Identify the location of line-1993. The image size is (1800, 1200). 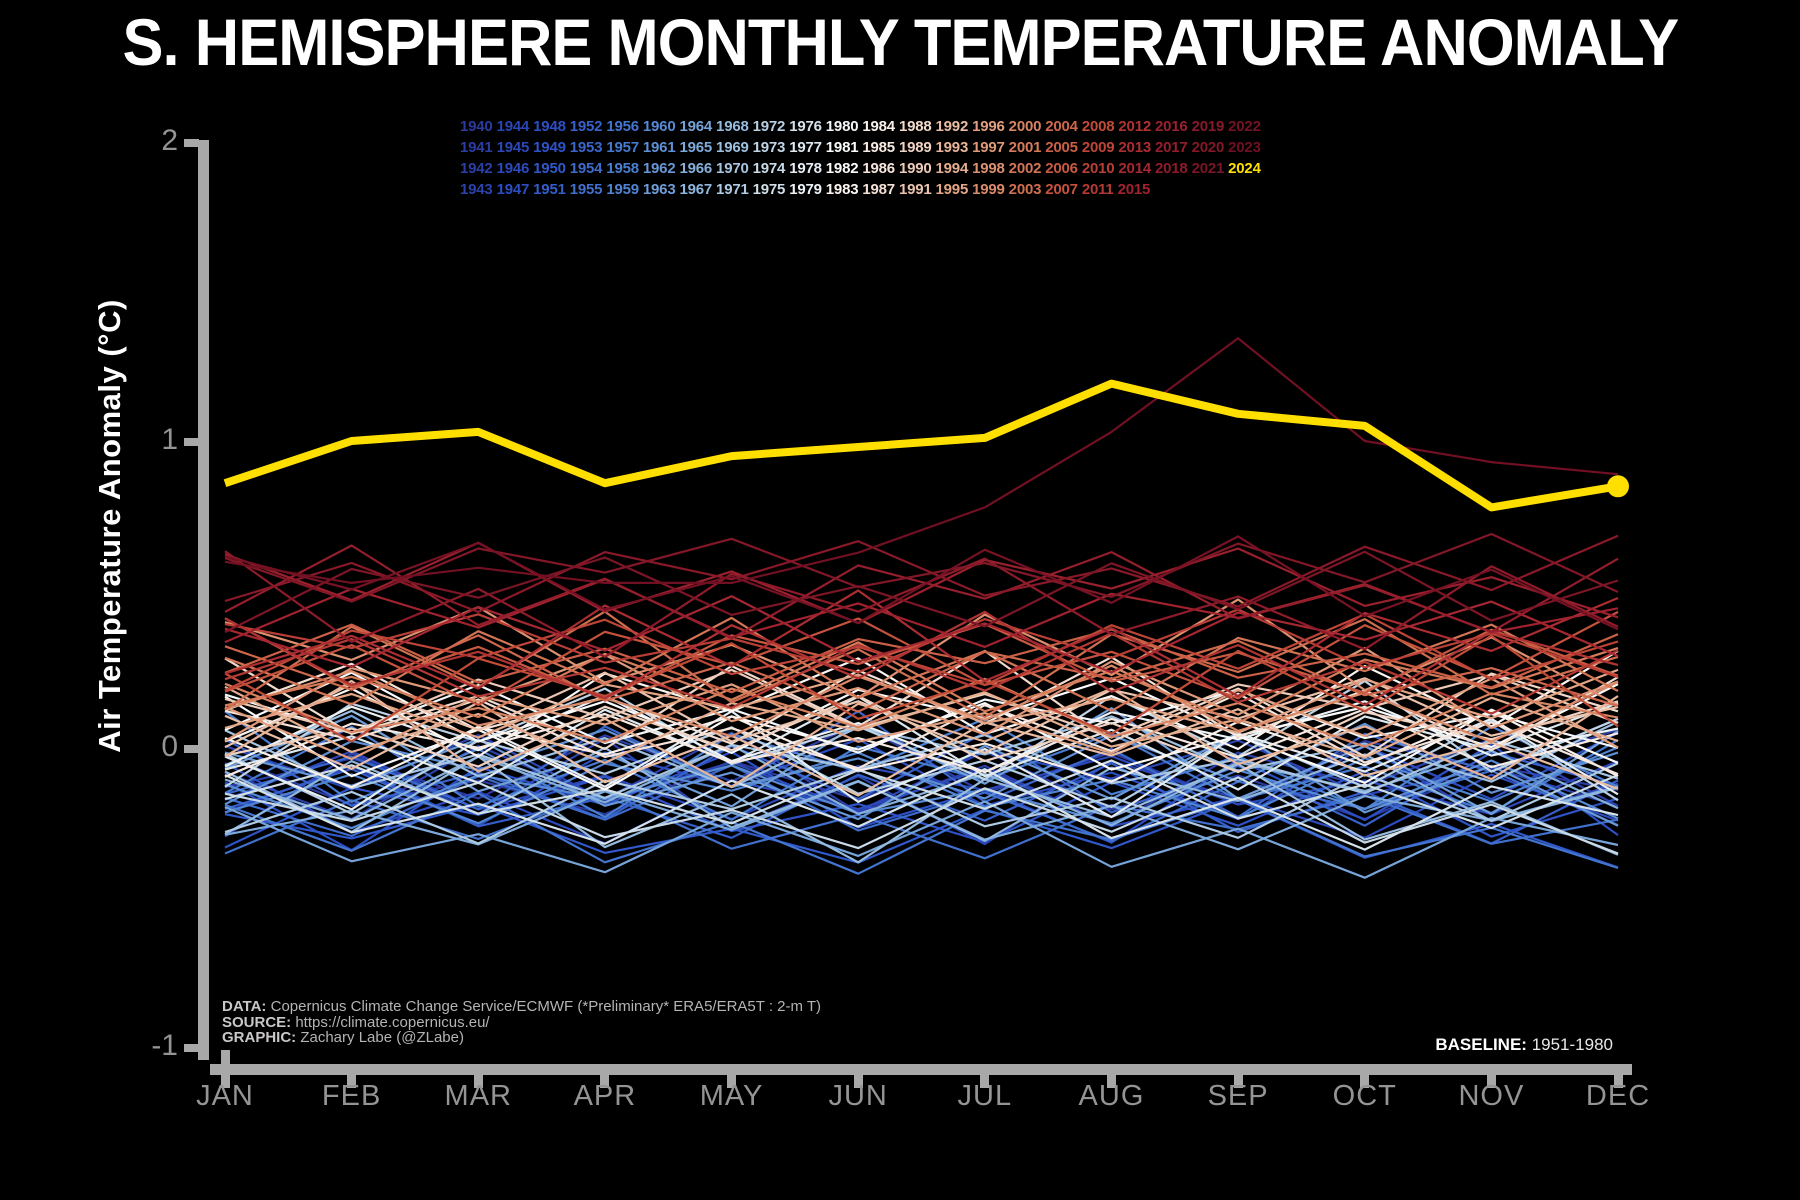
(921, 733).